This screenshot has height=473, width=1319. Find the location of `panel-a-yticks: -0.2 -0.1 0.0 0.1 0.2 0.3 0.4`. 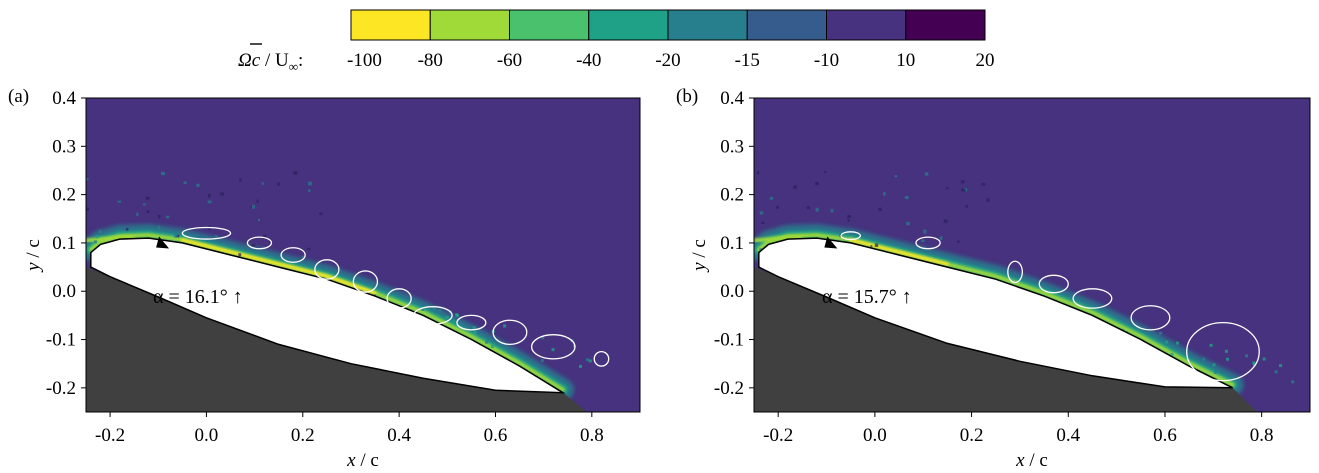

panel-a-yticks: -0.2 -0.1 0.0 0.1 0.2 0.3 0.4 is located at coordinates (66, 243).